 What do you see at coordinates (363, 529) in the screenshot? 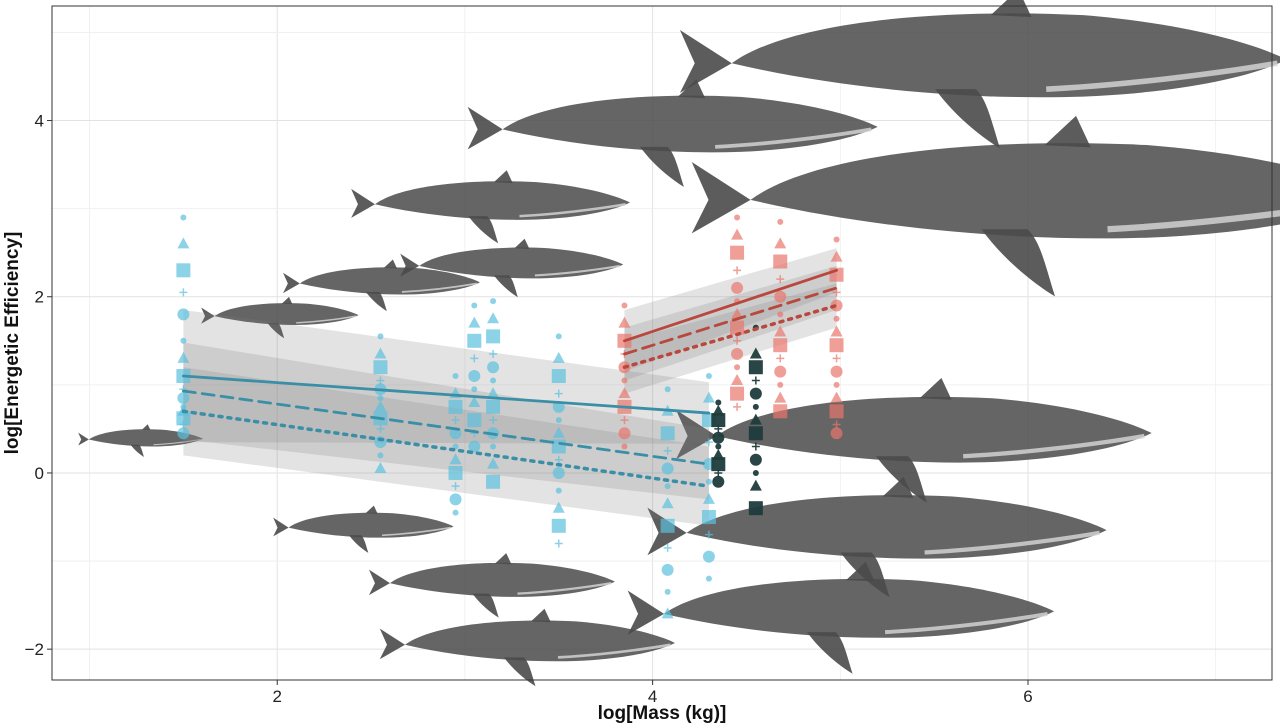
I see `beaked-whale-1-illustration` at bounding box center [363, 529].